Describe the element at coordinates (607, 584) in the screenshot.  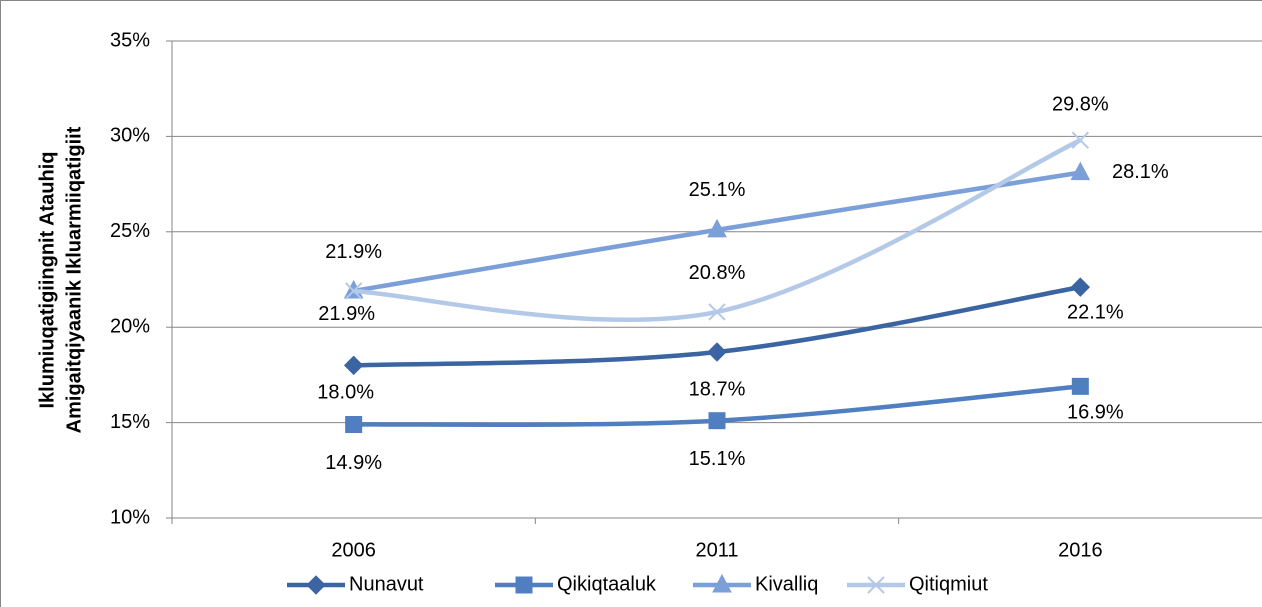
I see `legend-label: Qikiqtaaluk` at that location.